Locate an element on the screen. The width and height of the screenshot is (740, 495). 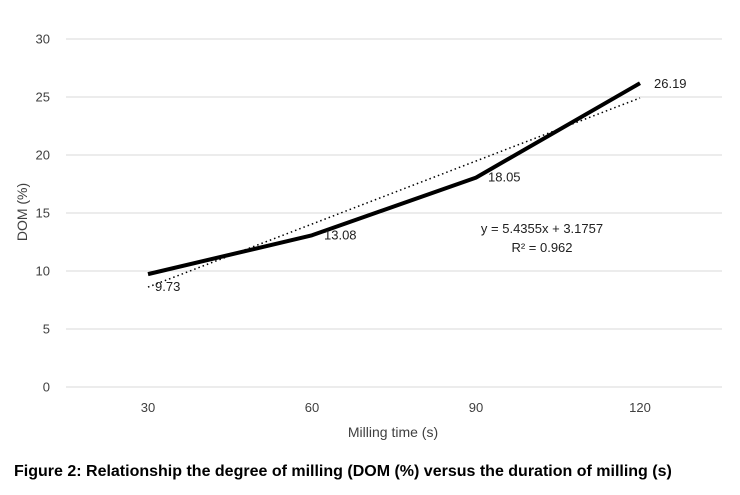
y-tick-label: 15 is located at coordinates (43, 213).